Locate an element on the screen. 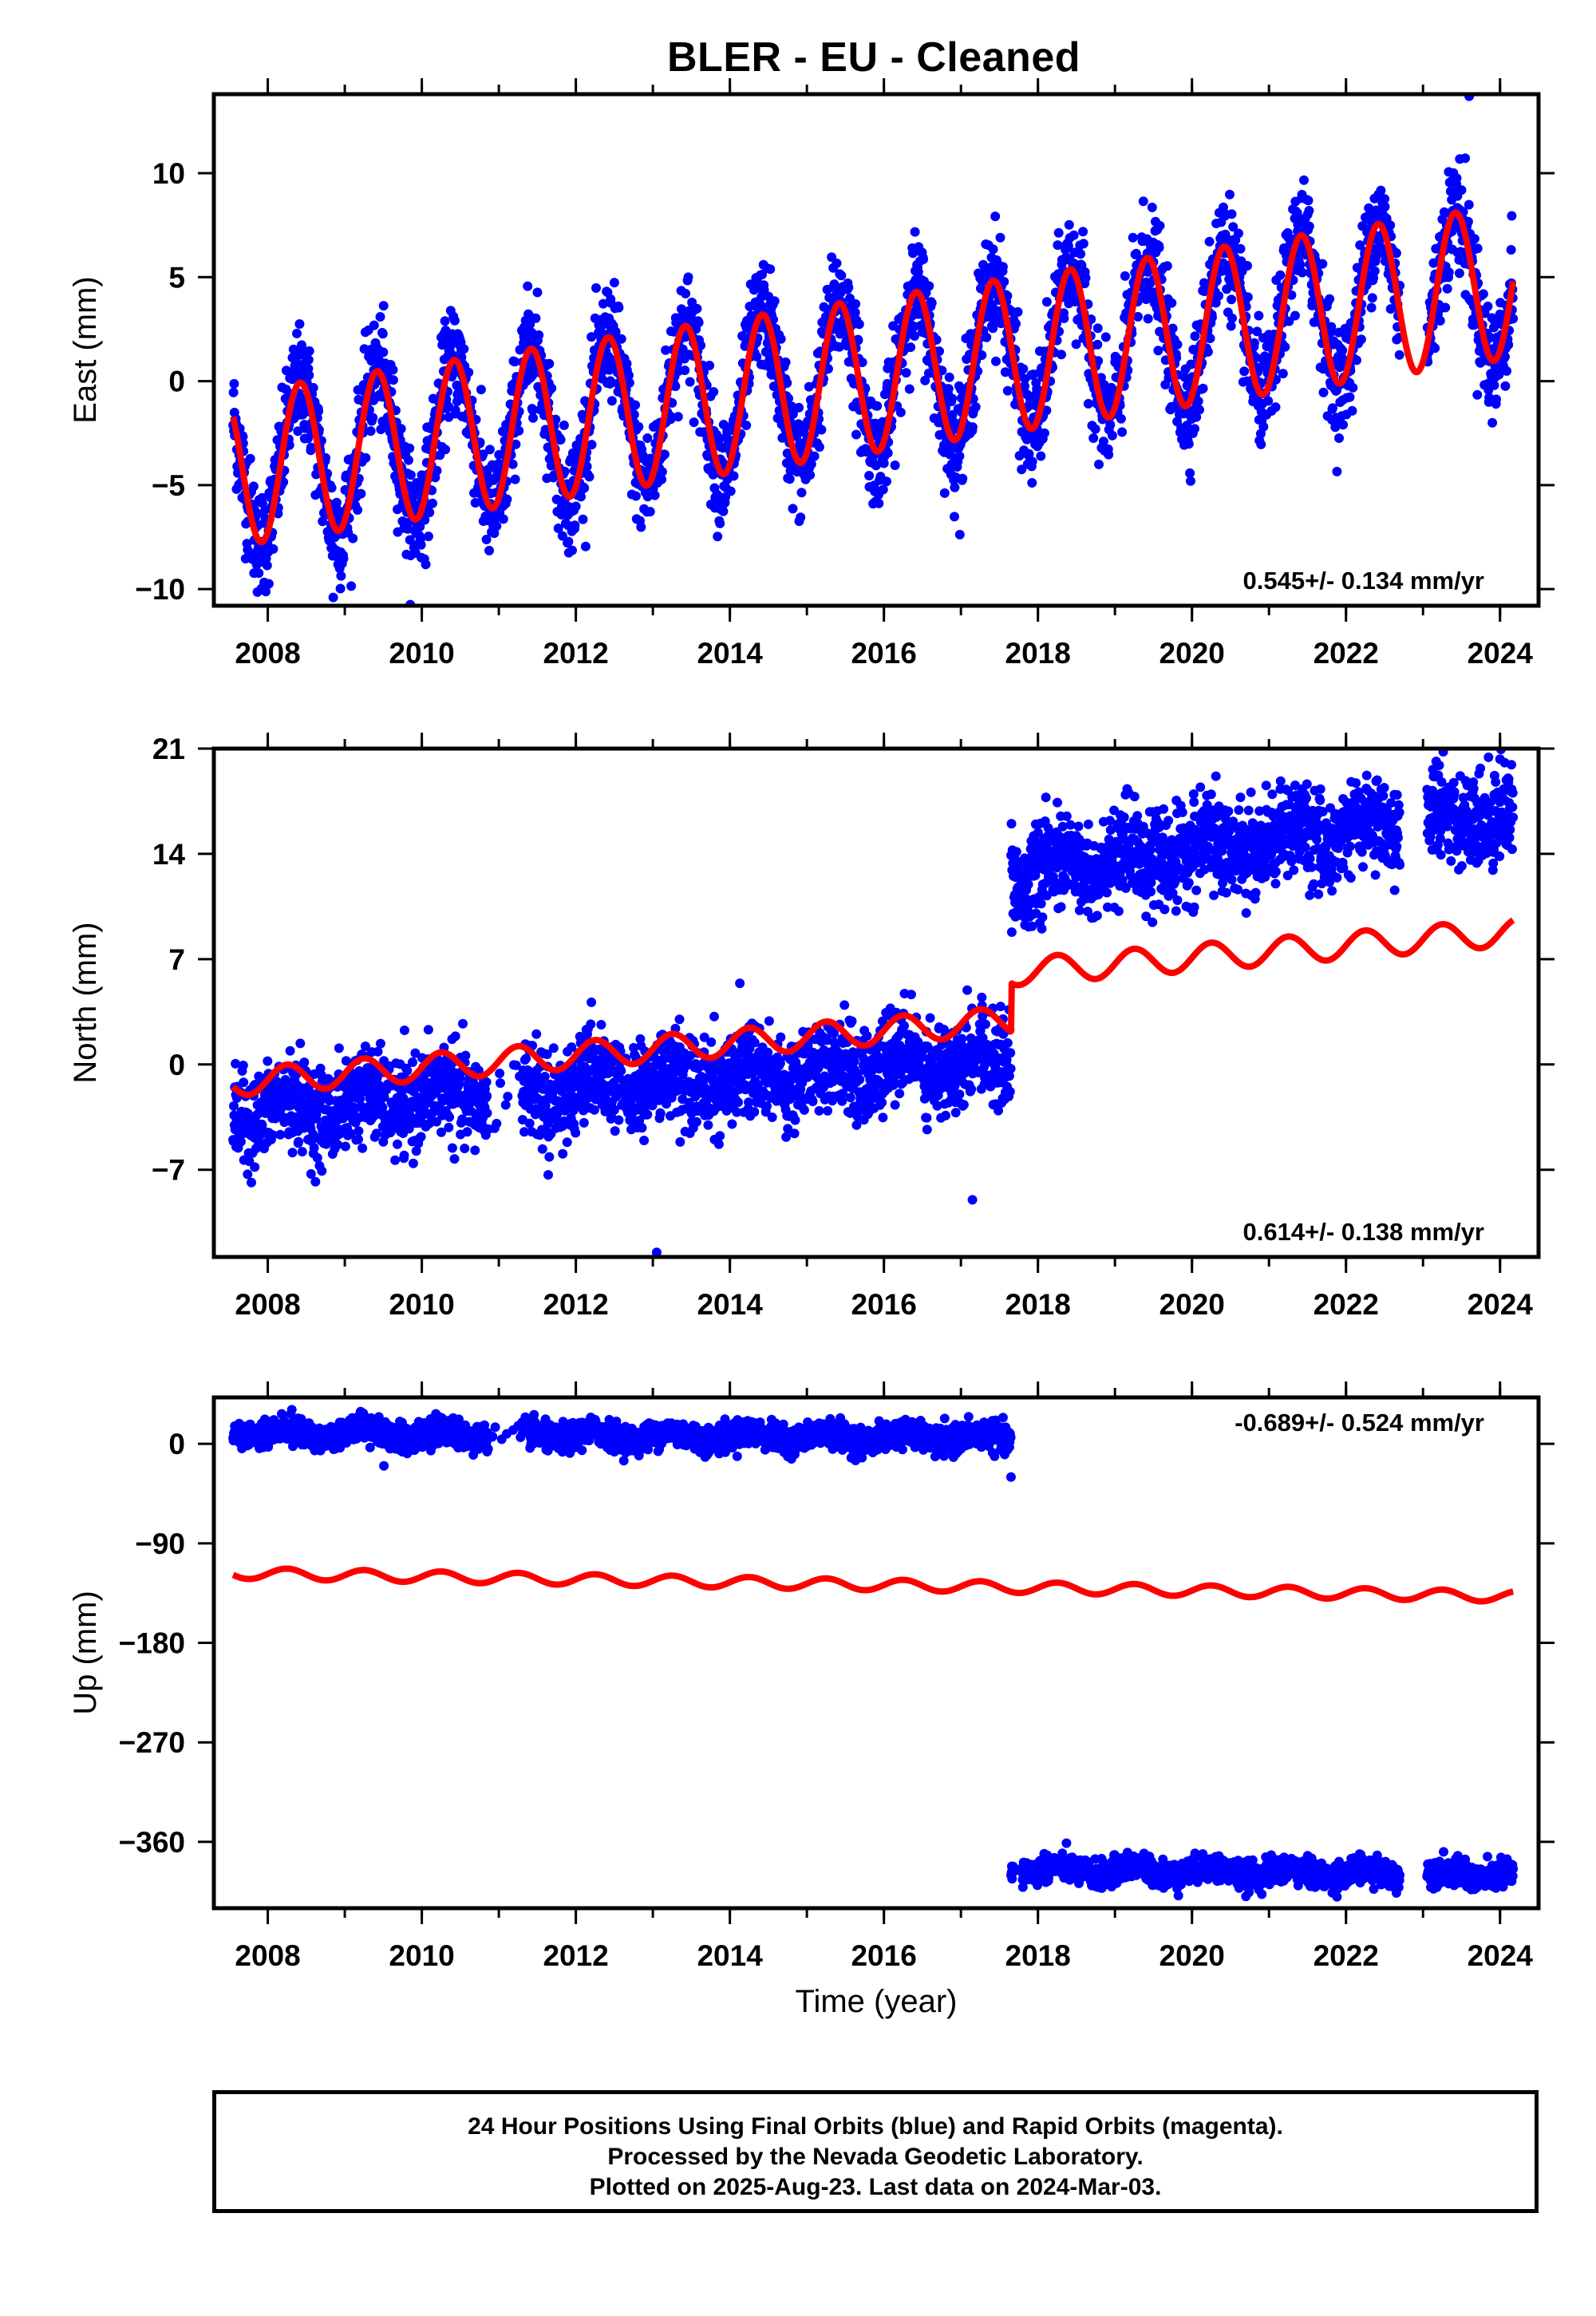 The image size is (1596, 2316). up-x-tick-label: 2010 is located at coordinates (421, 1955).